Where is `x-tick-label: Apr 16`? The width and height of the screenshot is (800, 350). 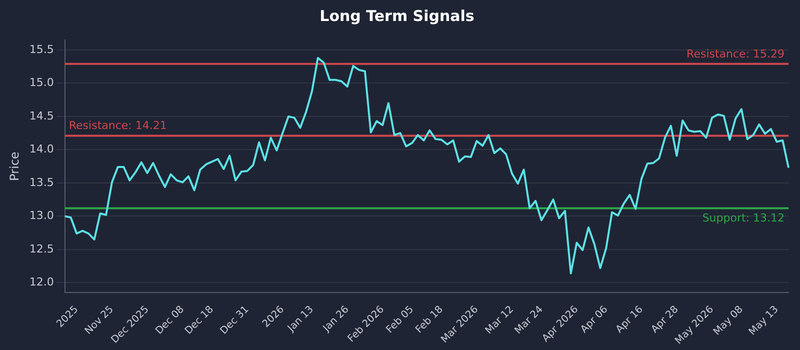 x-tick-label: Apr 16 is located at coordinates (630, 320).